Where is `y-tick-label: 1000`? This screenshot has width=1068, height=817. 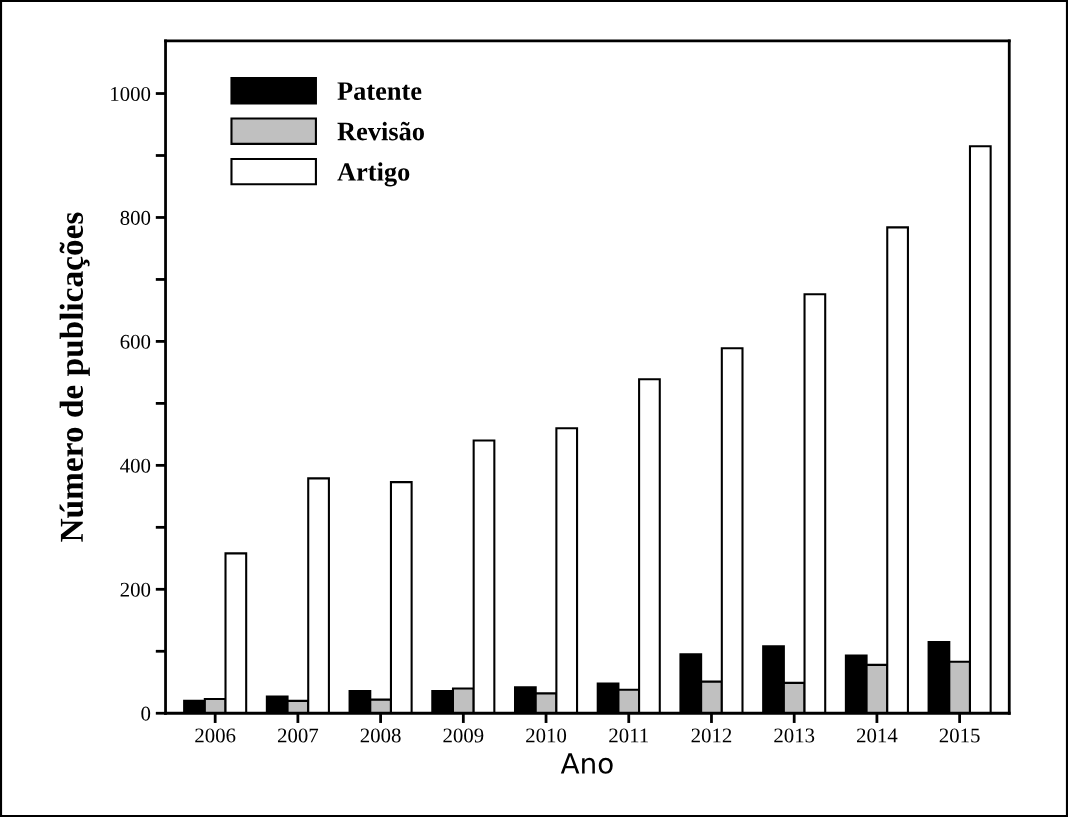
y-tick-label: 1000 is located at coordinates (131, 93).